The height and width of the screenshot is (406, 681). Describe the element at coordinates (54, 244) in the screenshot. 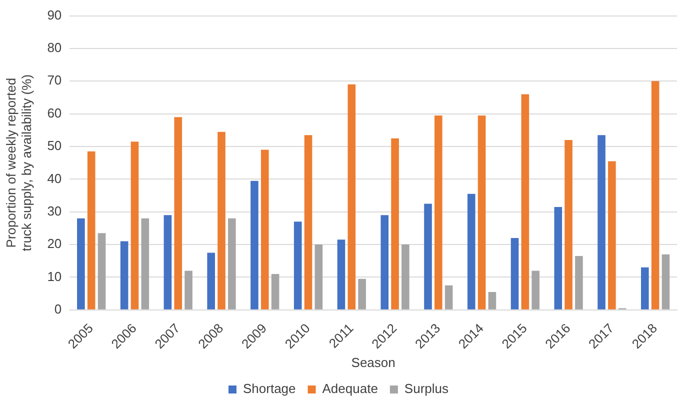

I see `y-tick-label: 20` at that location.